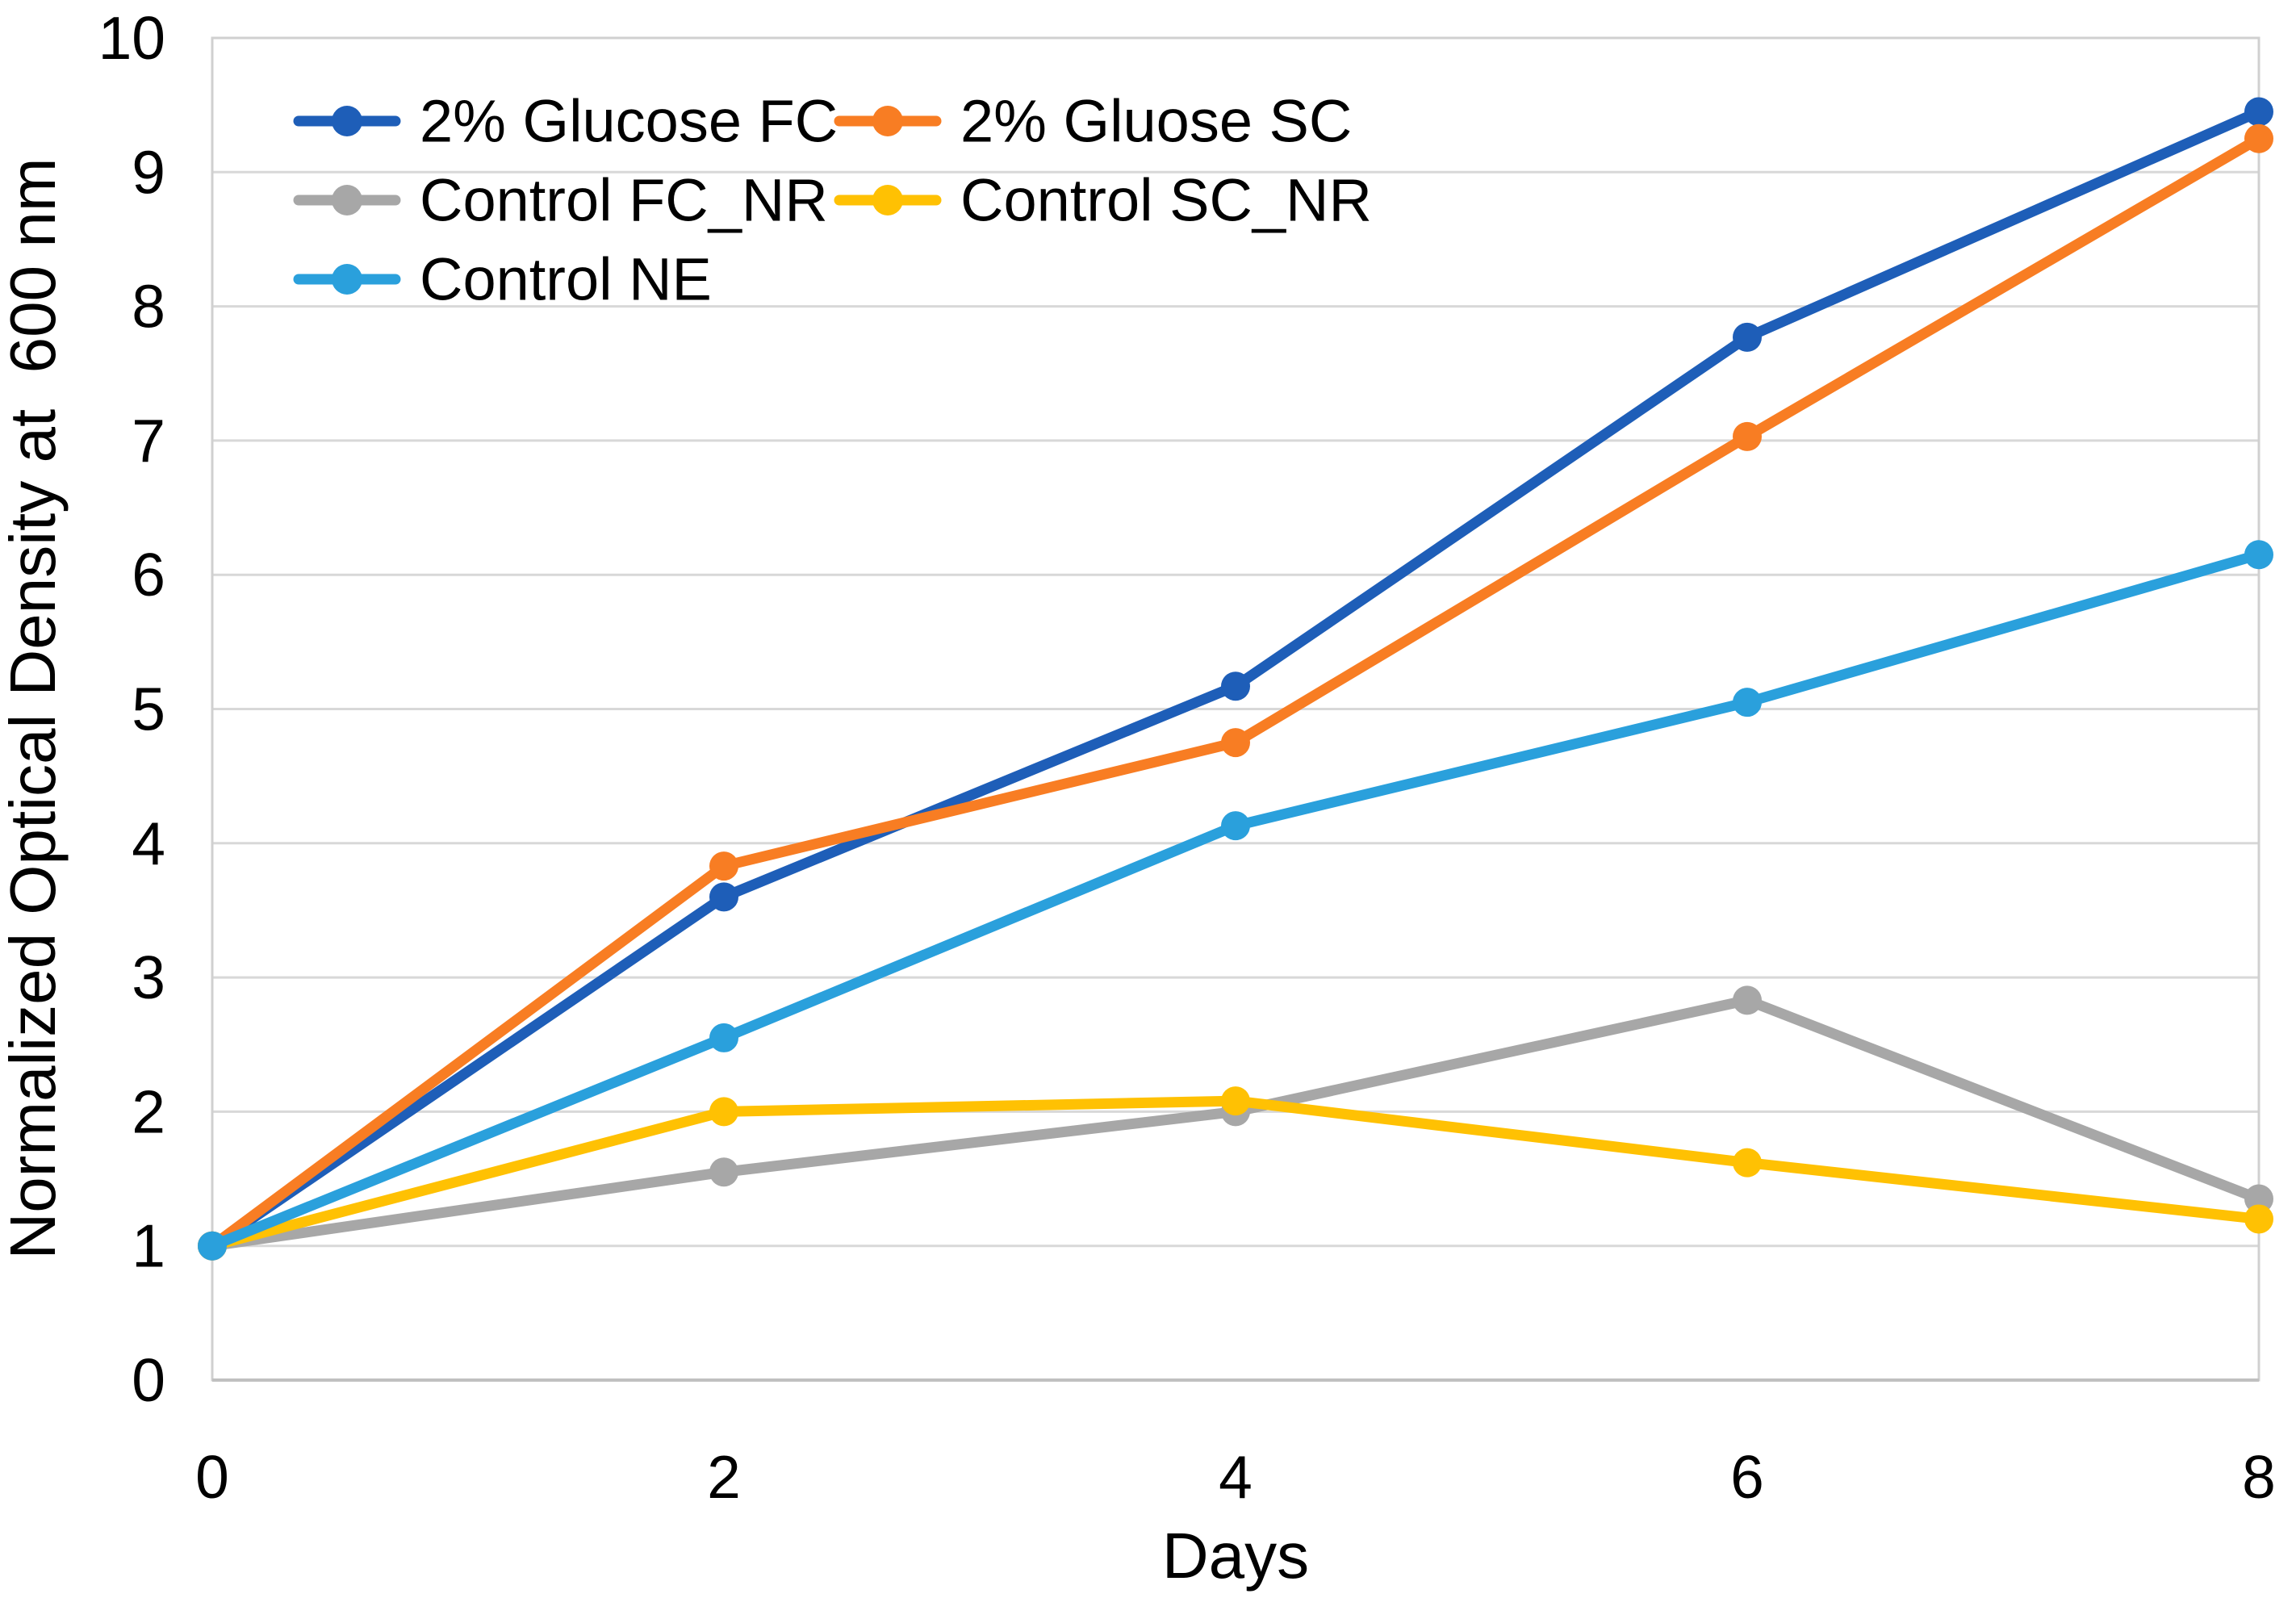 This screenshot has height=1598, width=2296. I want to click on x-tick-label: 0, so click(212, 1477).